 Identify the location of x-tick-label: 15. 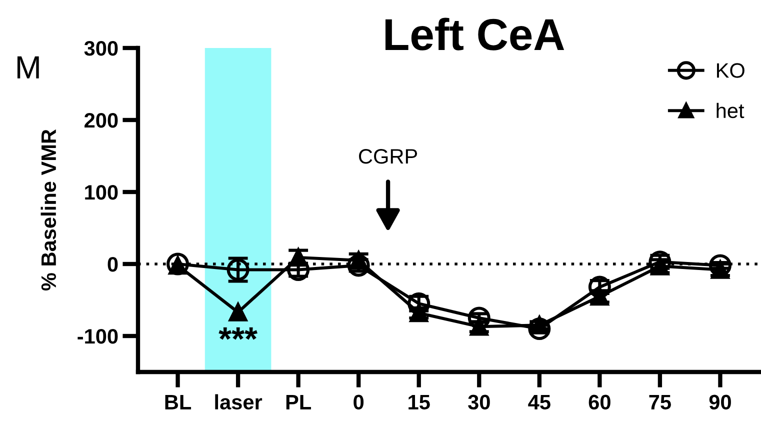
(419, 402).